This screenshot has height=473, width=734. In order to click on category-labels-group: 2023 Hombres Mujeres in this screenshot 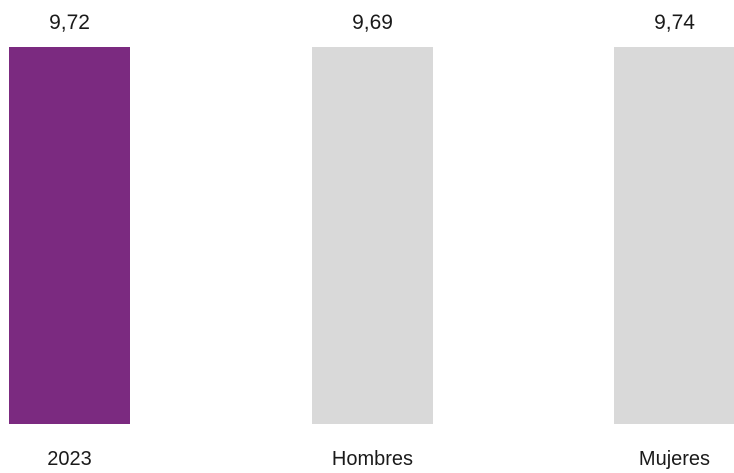, I will do `click(378, 459)`.